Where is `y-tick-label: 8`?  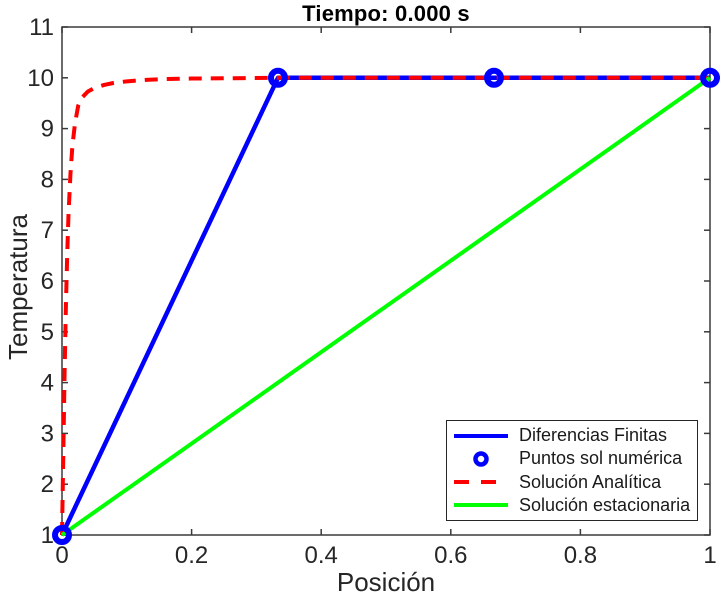
y-tick-label: 8 is located at coordinates (47, 179).